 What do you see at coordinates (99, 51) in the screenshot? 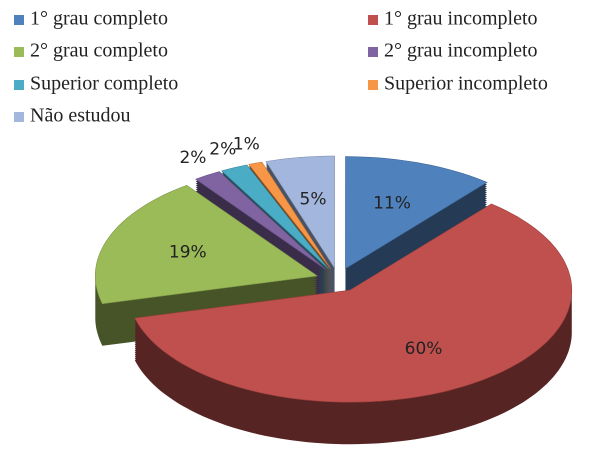
I see `legend-label: 2° grau completo` at bounding box center [99, 51].